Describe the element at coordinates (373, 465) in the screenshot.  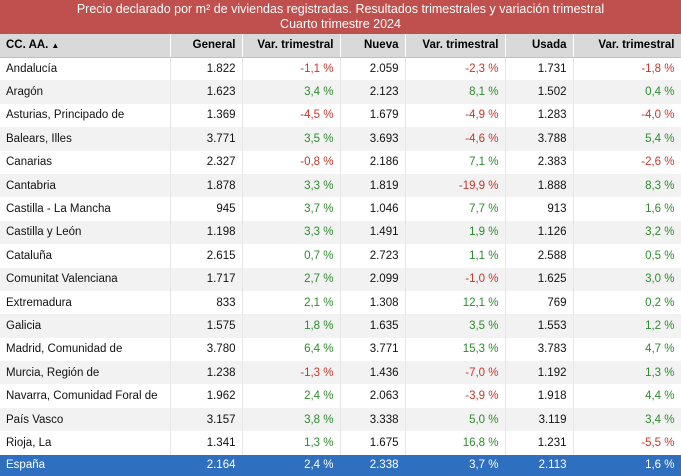
I see `total-nueva: 2.338` at that location.